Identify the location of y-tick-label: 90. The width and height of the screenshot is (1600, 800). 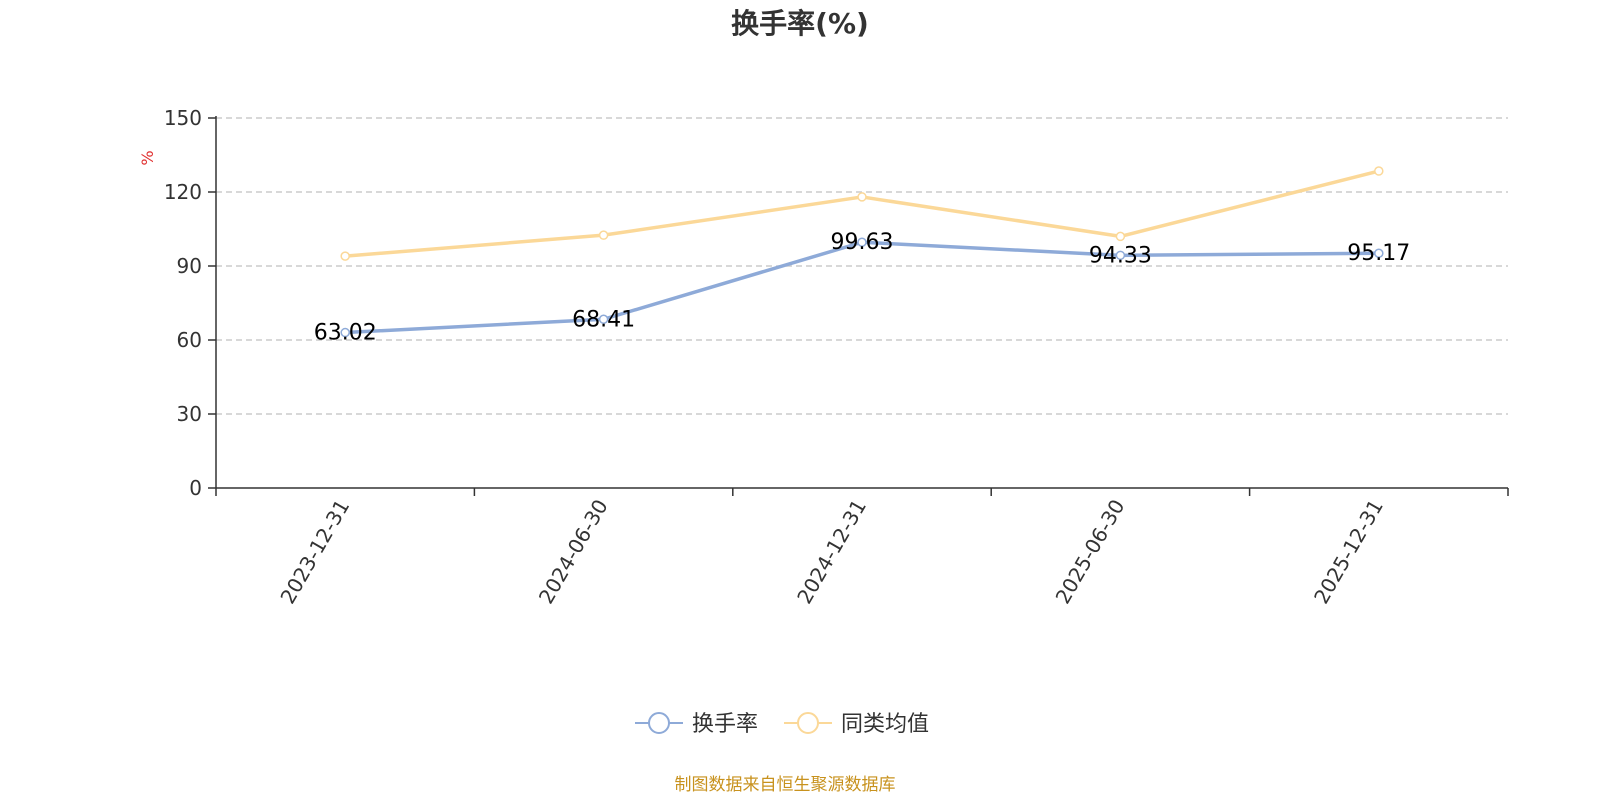
(189, 266).